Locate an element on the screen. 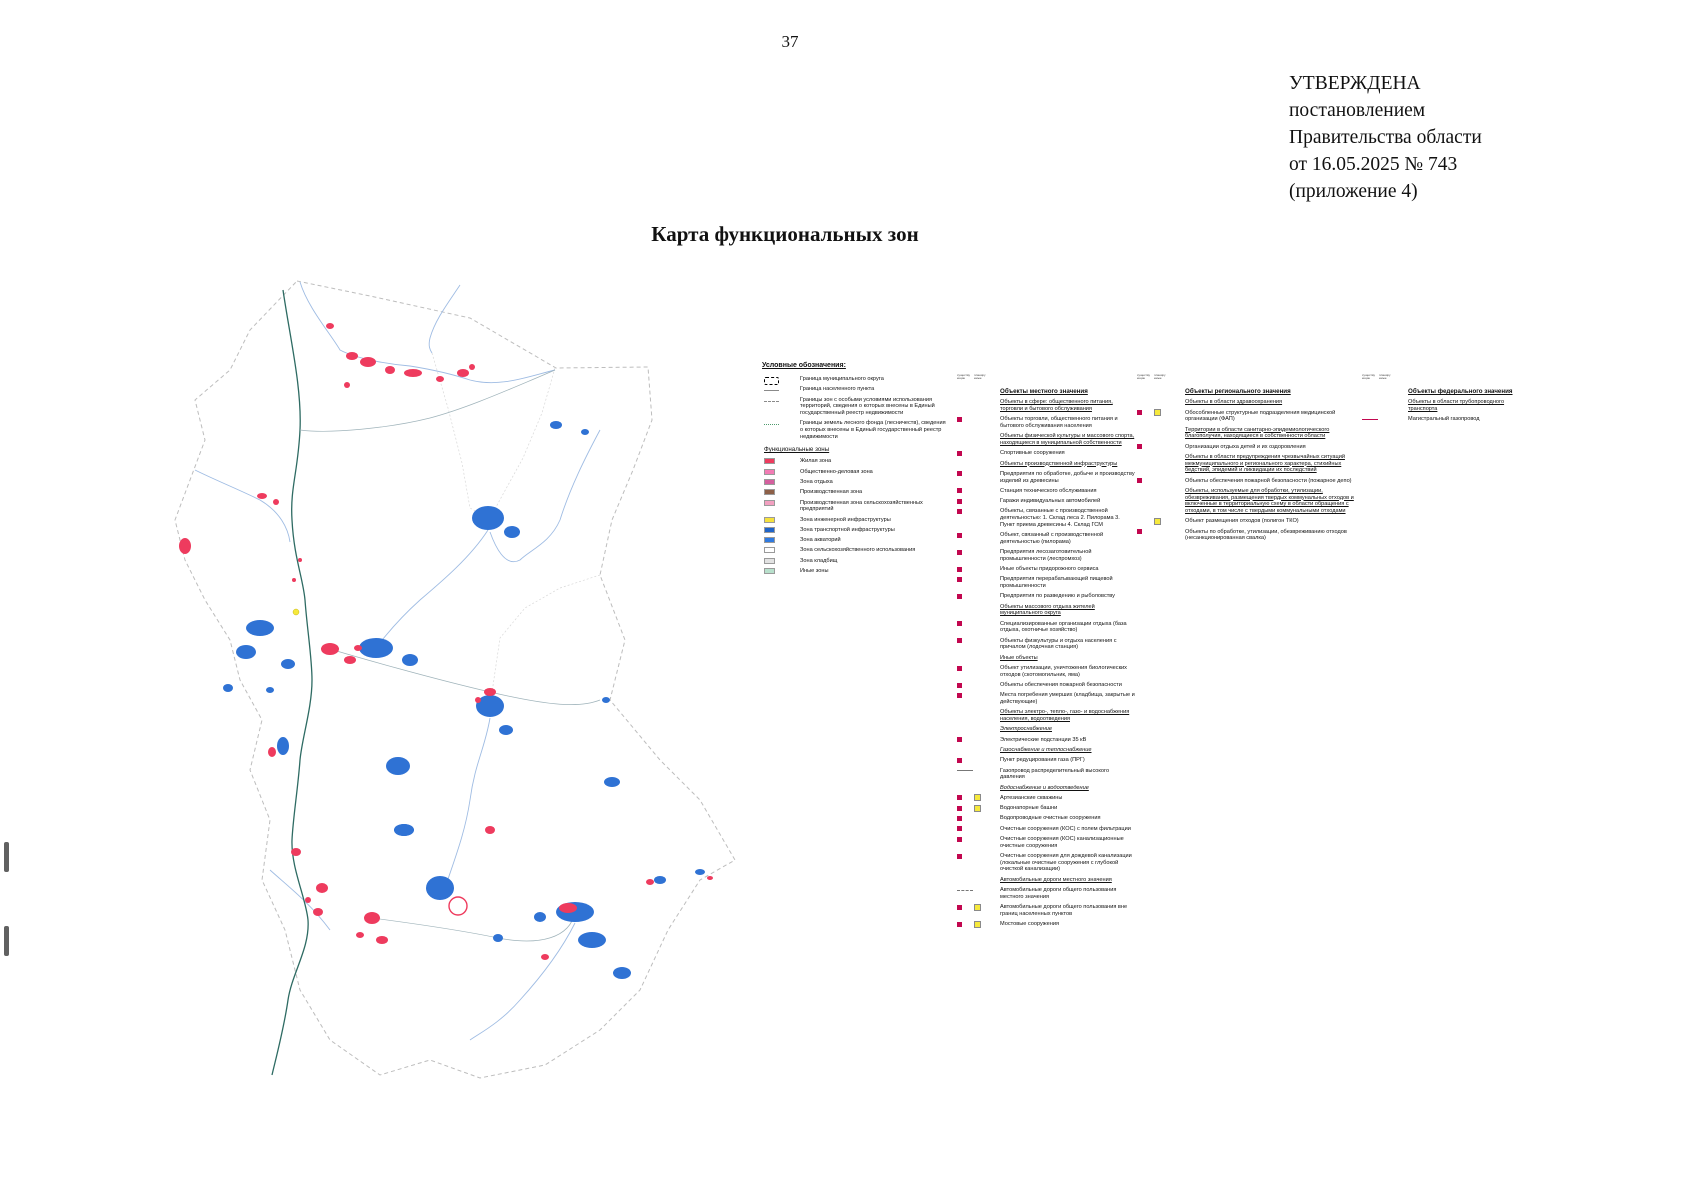 The width and height of the screenshot is (1697, 1200). legend-label: Зона инженерной инфраструктуры is located at coordinates (845, 519).